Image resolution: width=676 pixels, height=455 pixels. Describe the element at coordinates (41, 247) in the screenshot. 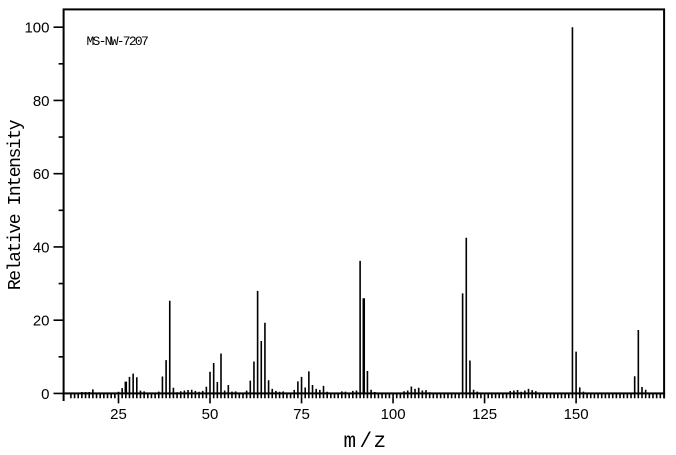

I see `svg-text: 40` at that location.